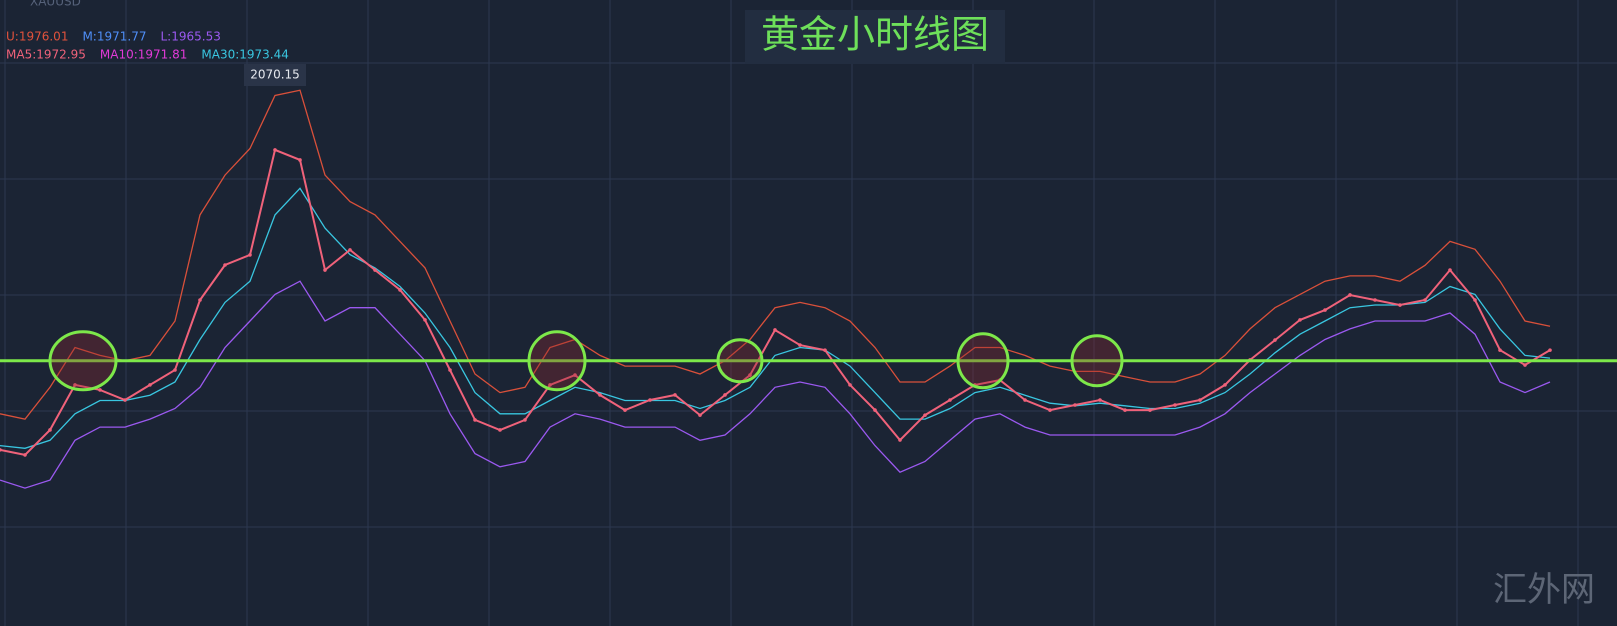 The image size is (1617, 626). Describe the element at coordinates (1544, 590) in the screenshot. I see `watermark: 汇外网` at that location.